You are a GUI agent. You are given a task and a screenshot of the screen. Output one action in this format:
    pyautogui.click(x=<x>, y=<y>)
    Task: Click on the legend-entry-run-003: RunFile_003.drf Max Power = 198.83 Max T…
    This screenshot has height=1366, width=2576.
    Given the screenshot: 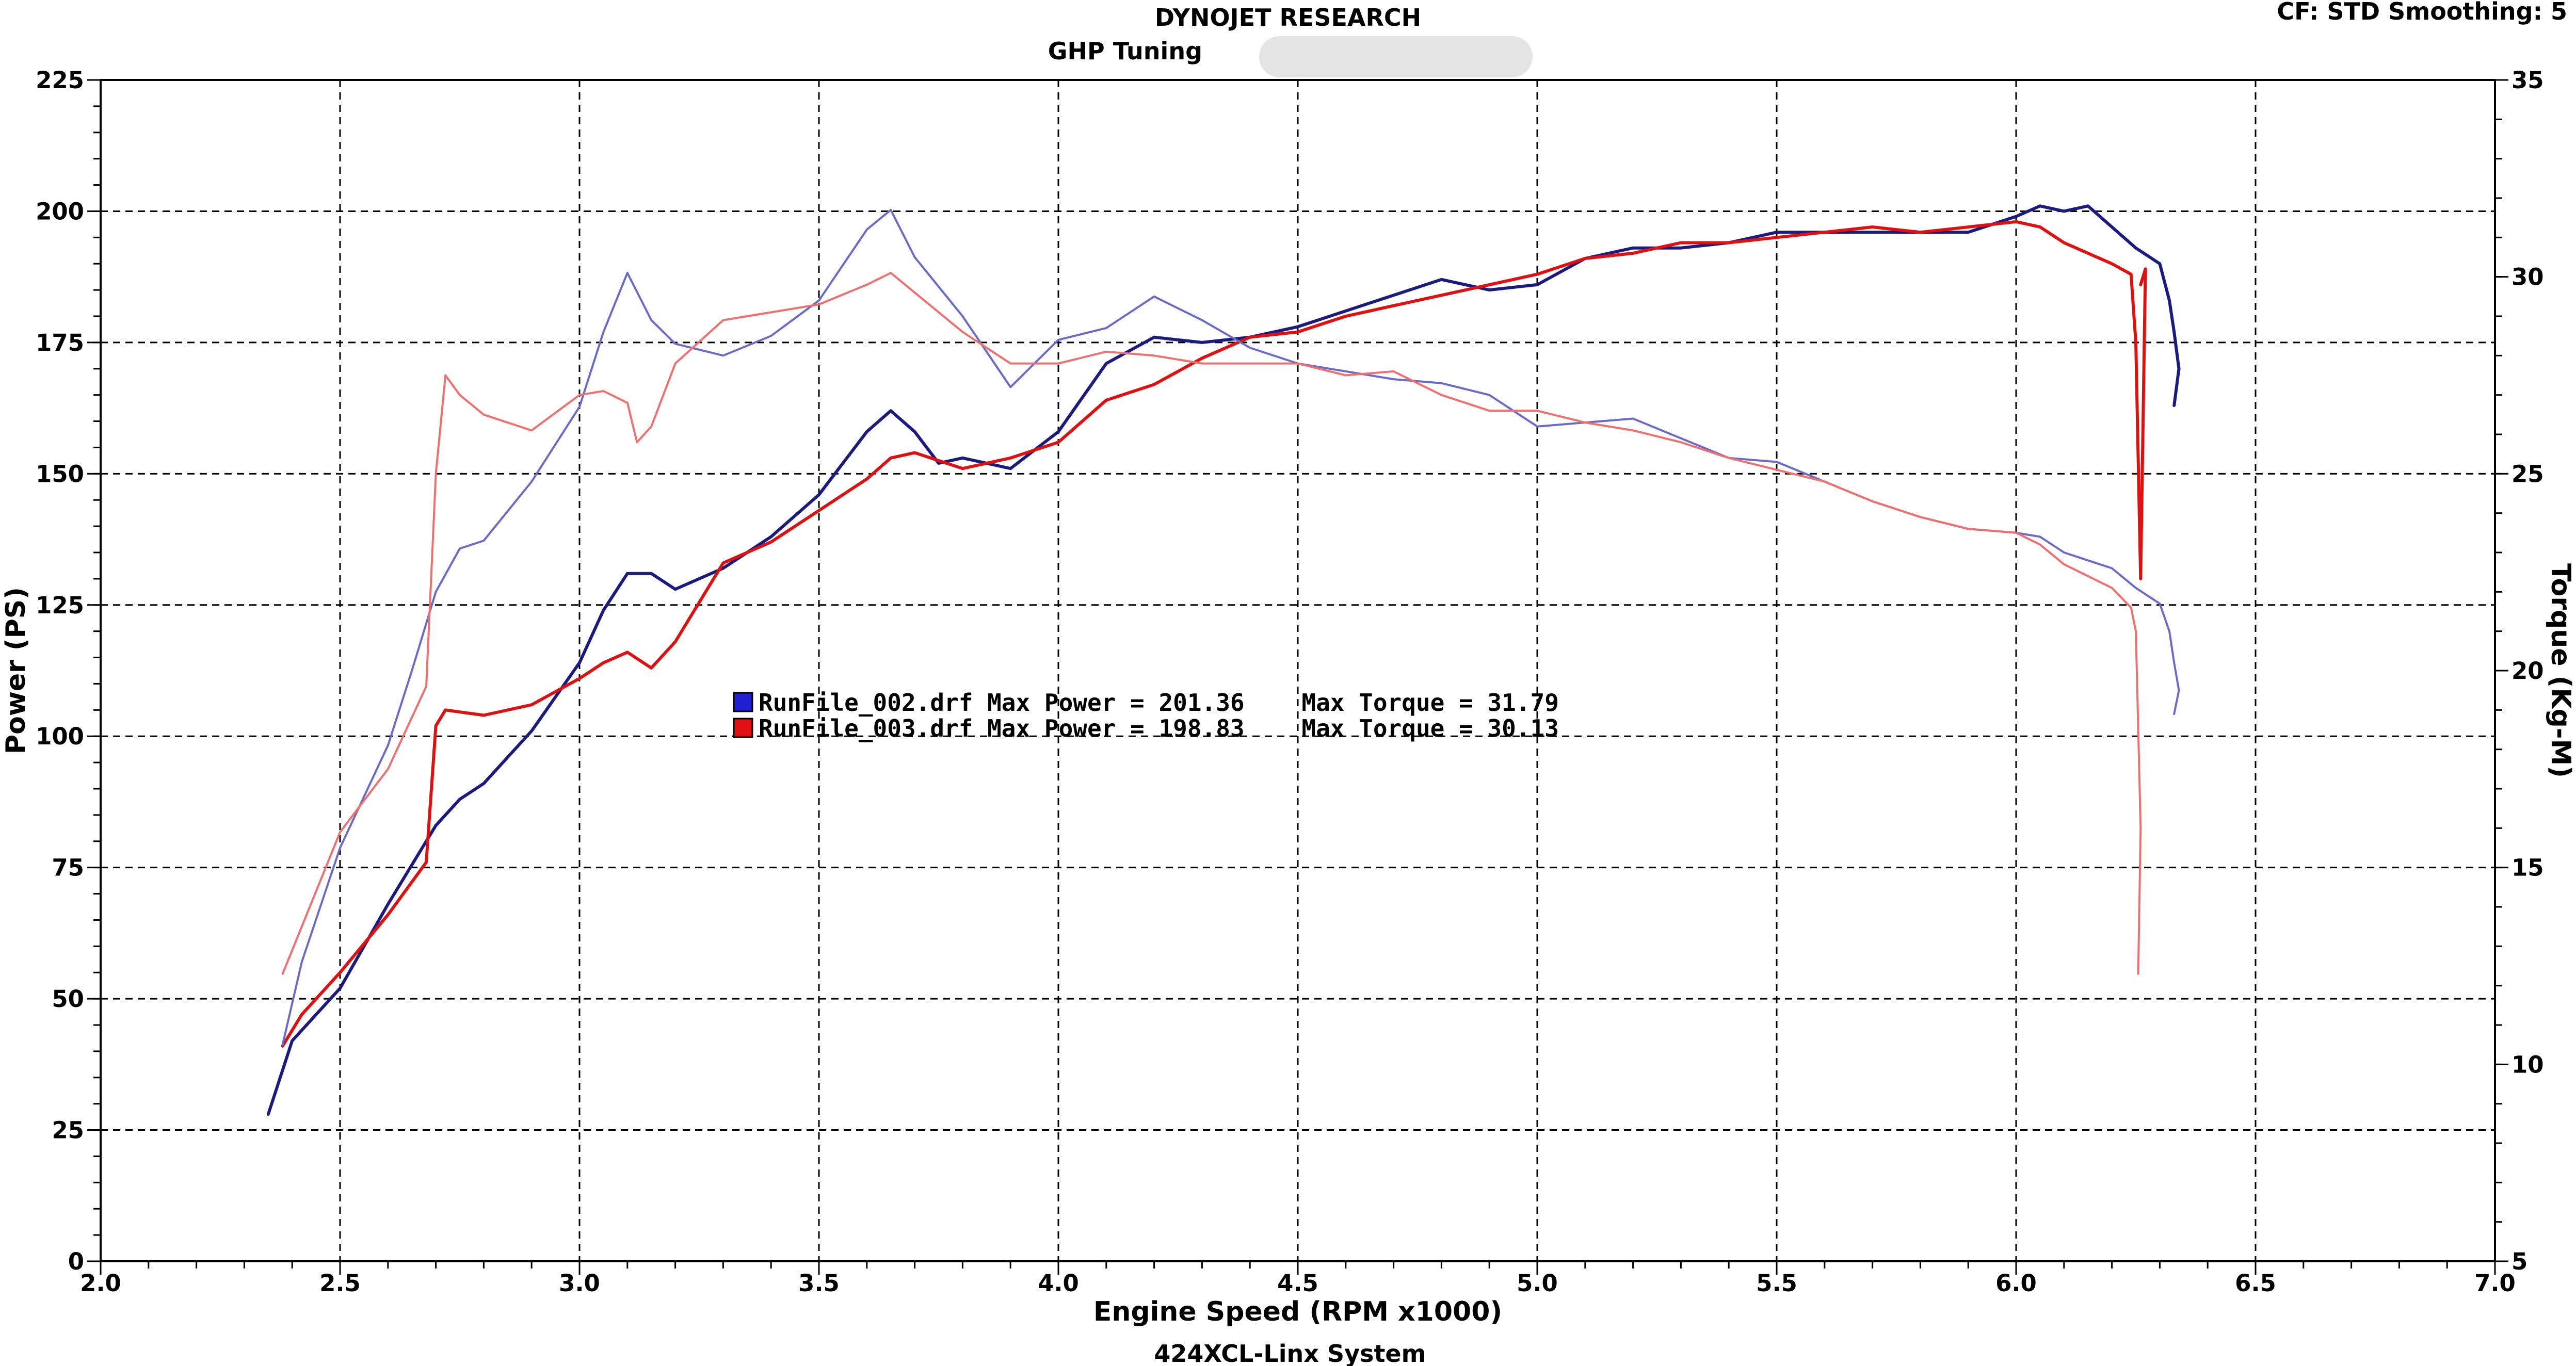 What is the action you would take?
    pyautogui.click(x=1159, y=728)
    